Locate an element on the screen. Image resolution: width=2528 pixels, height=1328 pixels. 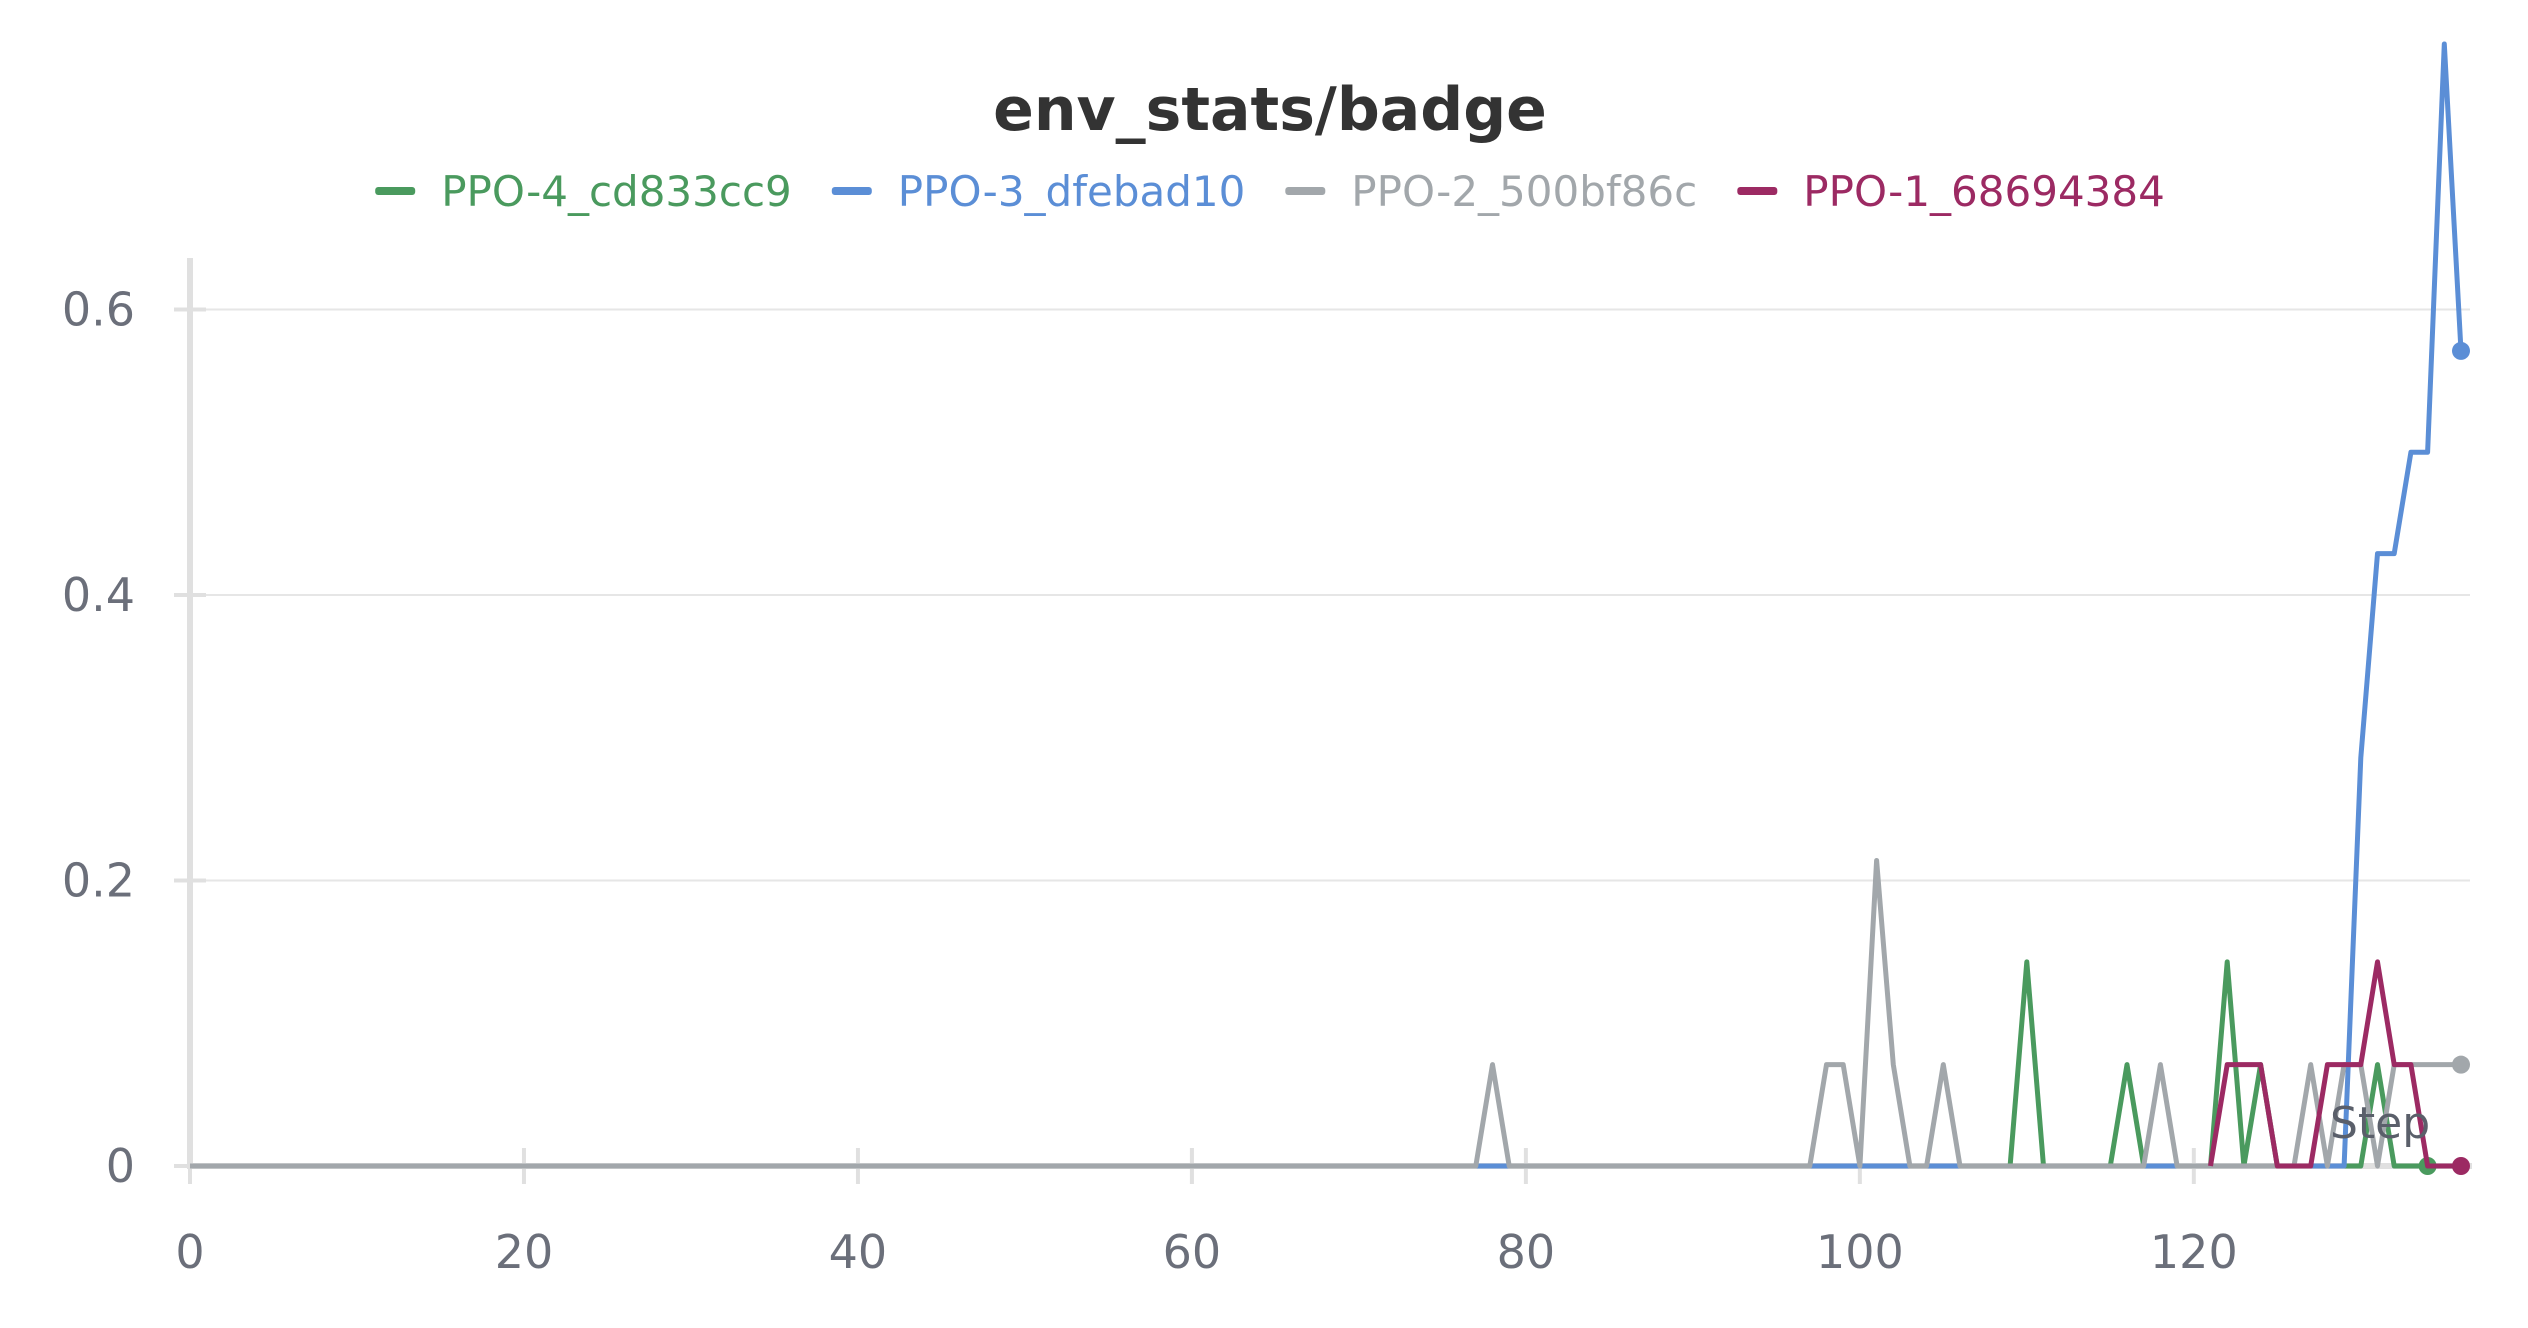
legend-item: PPO-4_cd833cc9 is located at coordinates (583, 191).